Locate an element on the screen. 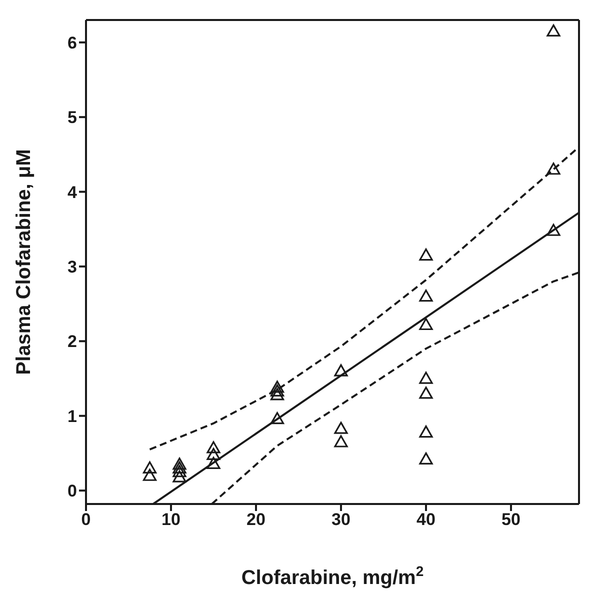 The image size is (591, 612). x-tick-label: 0 is located at coordinates (86, 520).